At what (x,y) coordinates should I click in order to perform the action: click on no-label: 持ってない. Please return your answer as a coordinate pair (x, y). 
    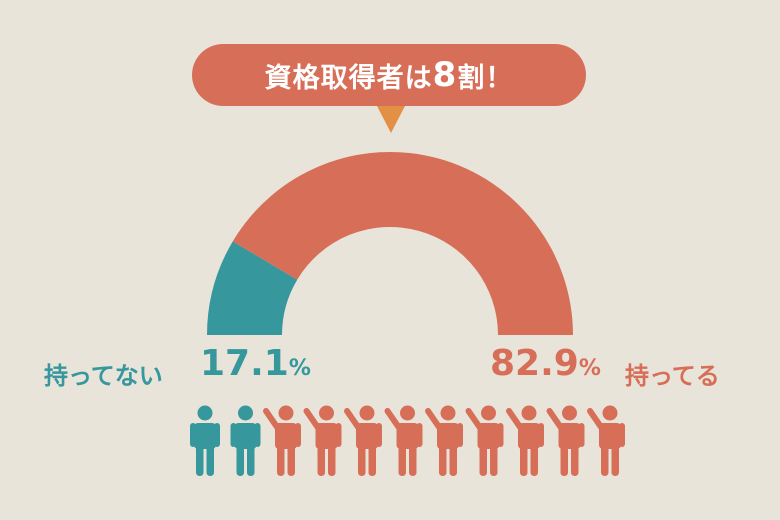
    Looking at the image, I should click on (103, 376).